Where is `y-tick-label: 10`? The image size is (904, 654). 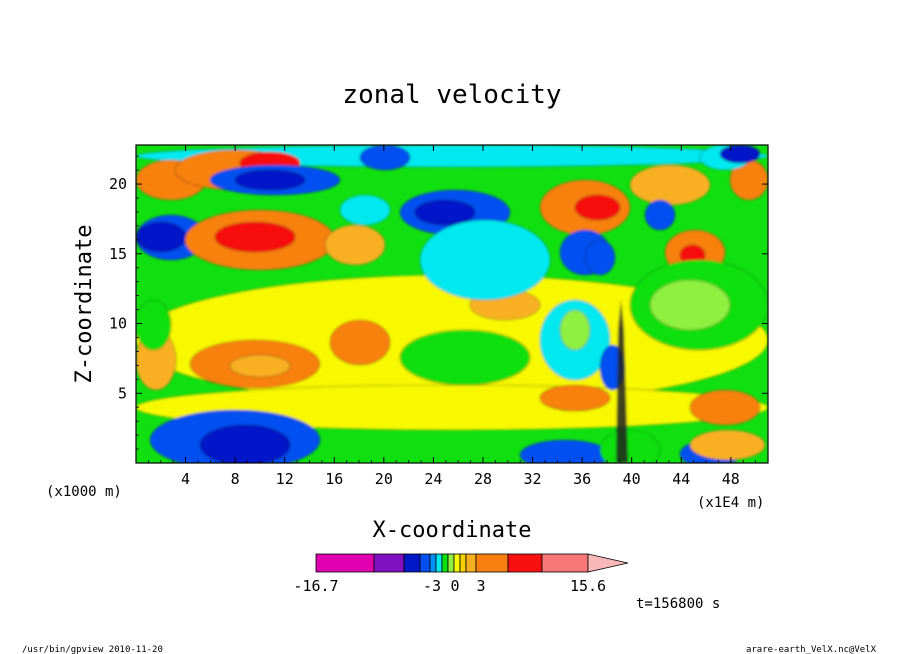
y-tick-label: 10 is located at coordinates (118, 324).